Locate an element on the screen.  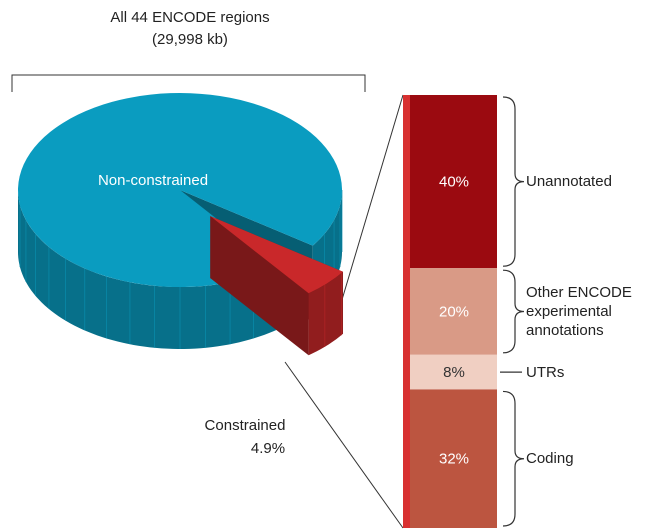
chart-subtitle: (29,998 kb) is located at coordinates (190, 39).